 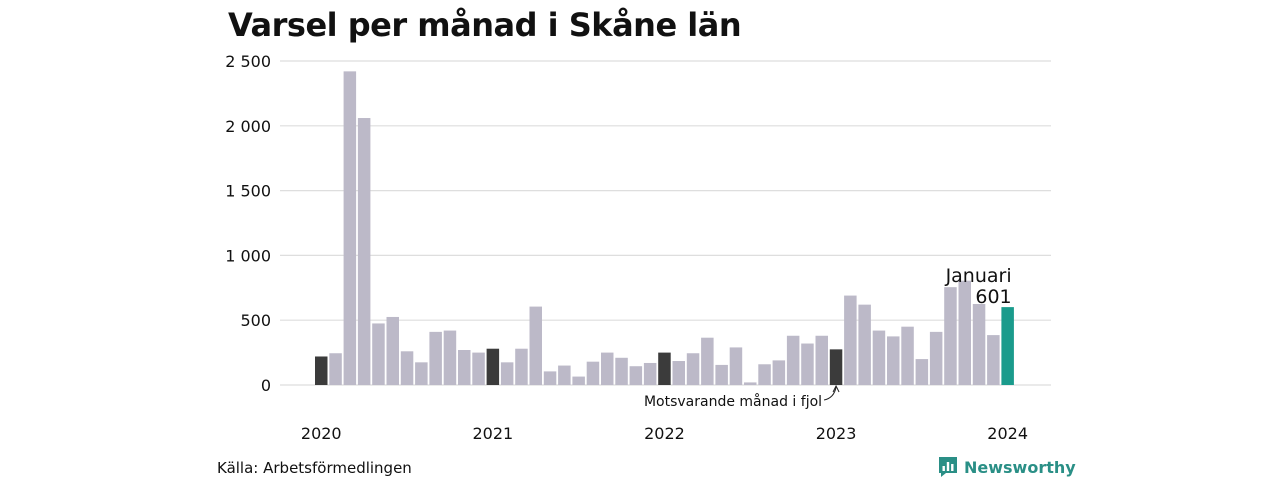 What do you see at coordinates (321, 433) in the screenshot?
I see `x-tick-label: 2020` at bounding box center [321, 433].